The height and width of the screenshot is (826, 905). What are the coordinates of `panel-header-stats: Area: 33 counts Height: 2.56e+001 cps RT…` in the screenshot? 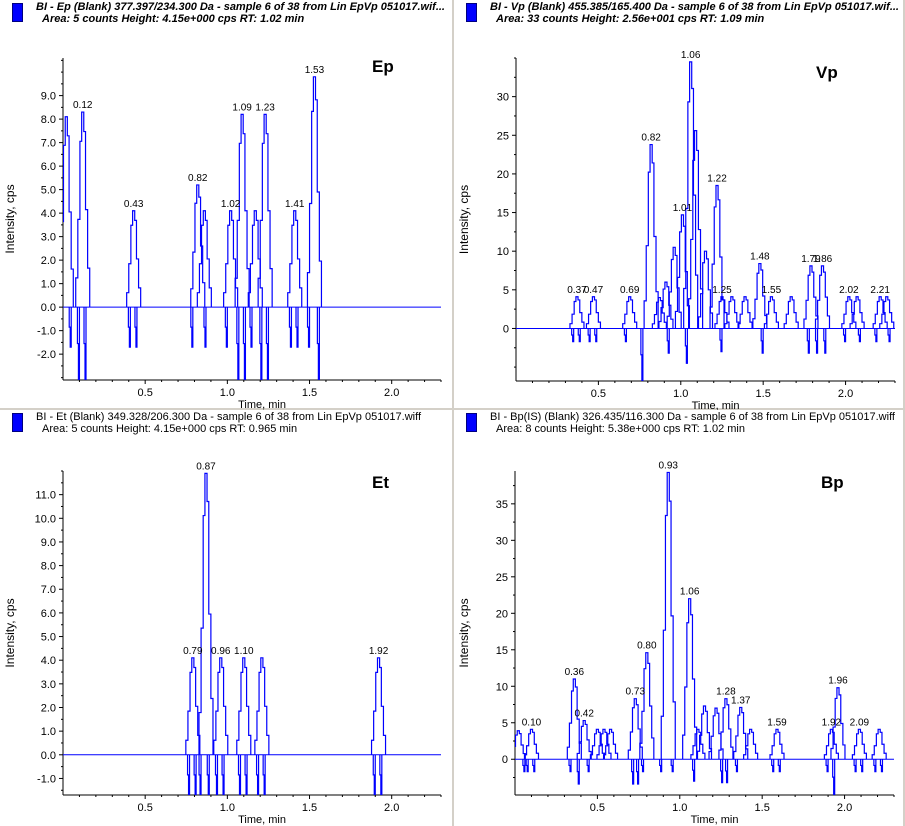 It's located at (630, 19).